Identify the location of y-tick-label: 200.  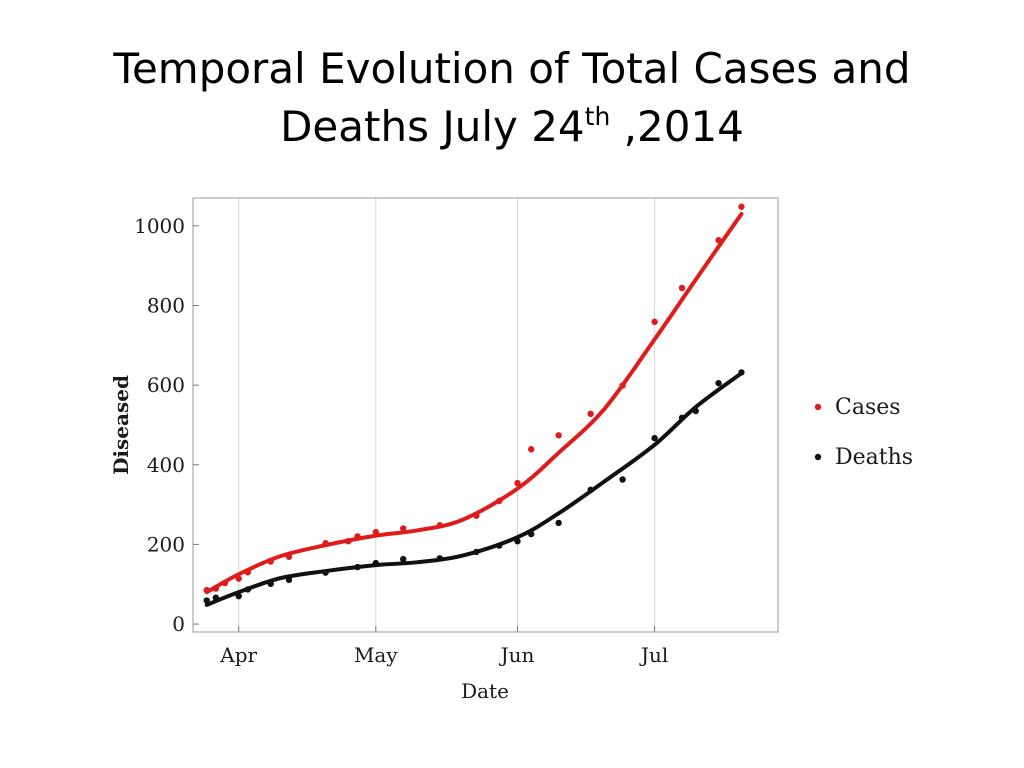
(166, 544).